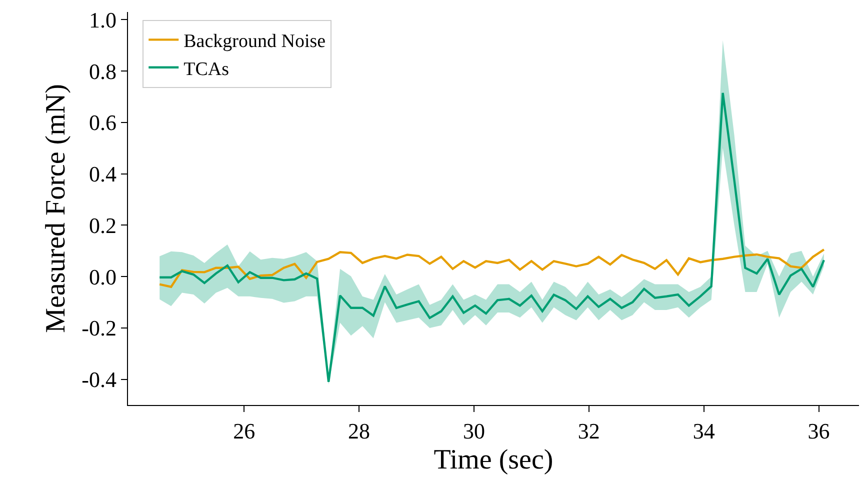 Image resolution: width=861 pixels, height=487 pixels. What do you see at coordinates (102, 71) in the screenshot?
I see `y-tick-label: 0.8` at bounding box center [102, 71].